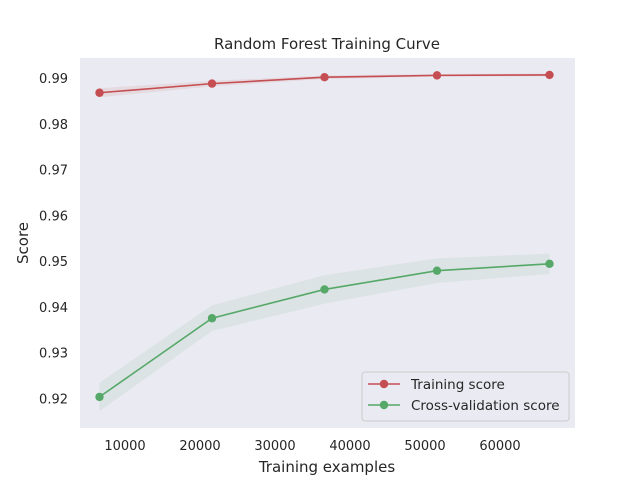 The width and height of the screenshot is (640, 480). Describe the element at coordinates (23, 243) in the screenshot. I see `y-axis-label: Score` at that location.